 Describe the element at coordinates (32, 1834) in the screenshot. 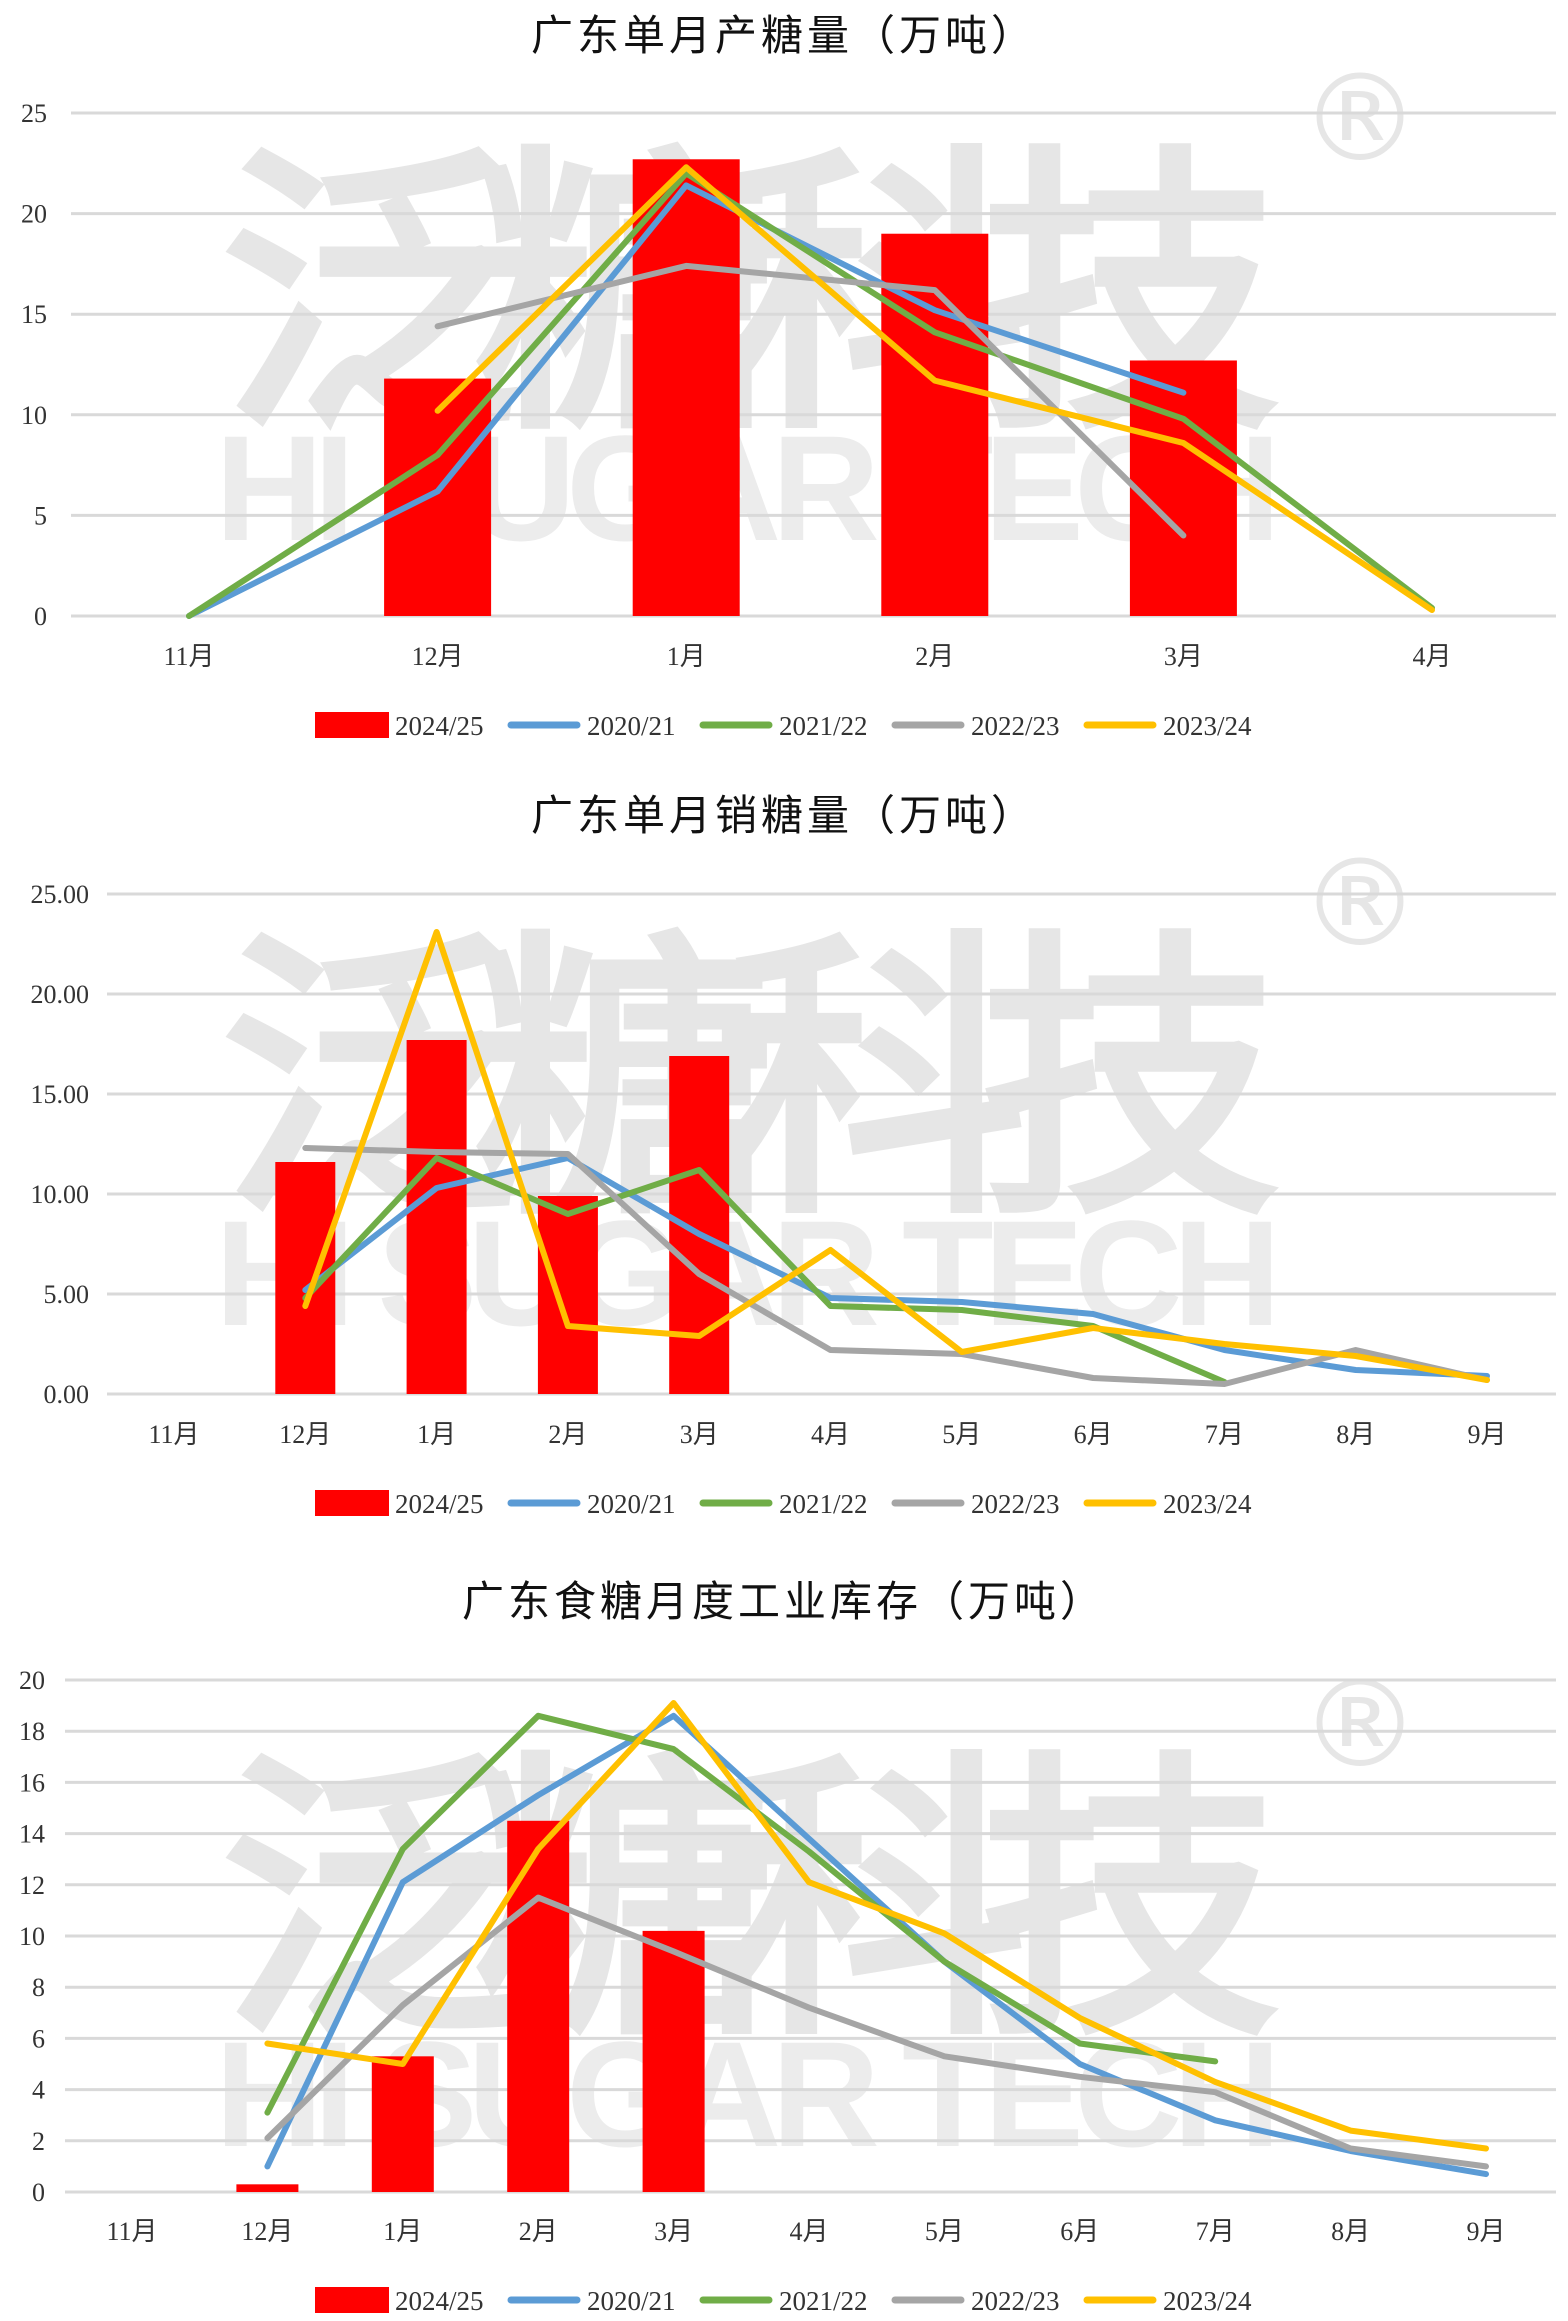

I see `y-tick-label: 14` at that location.